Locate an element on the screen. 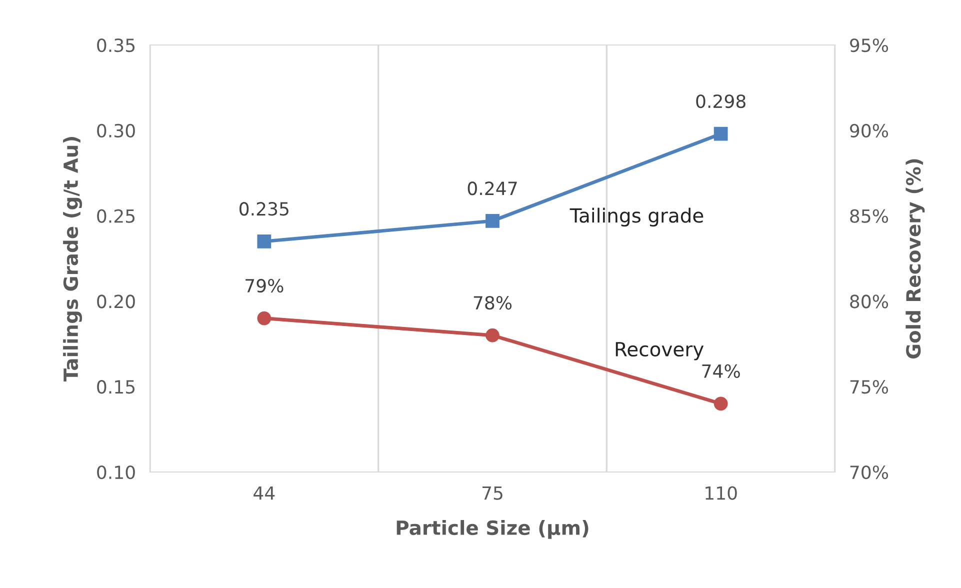 The width and height of the screenshot is (961, 588). y2-axis-title: Gold Recovery (%) is located at coordinates (915, 258).